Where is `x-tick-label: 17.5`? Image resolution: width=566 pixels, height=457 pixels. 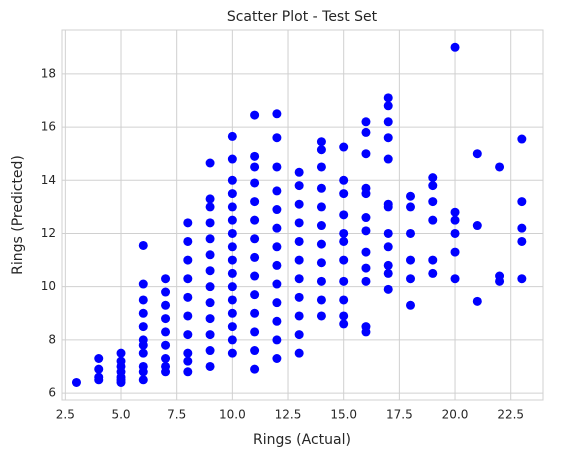 x-tick-label: 17.5 is located at coordinates (399, 415).